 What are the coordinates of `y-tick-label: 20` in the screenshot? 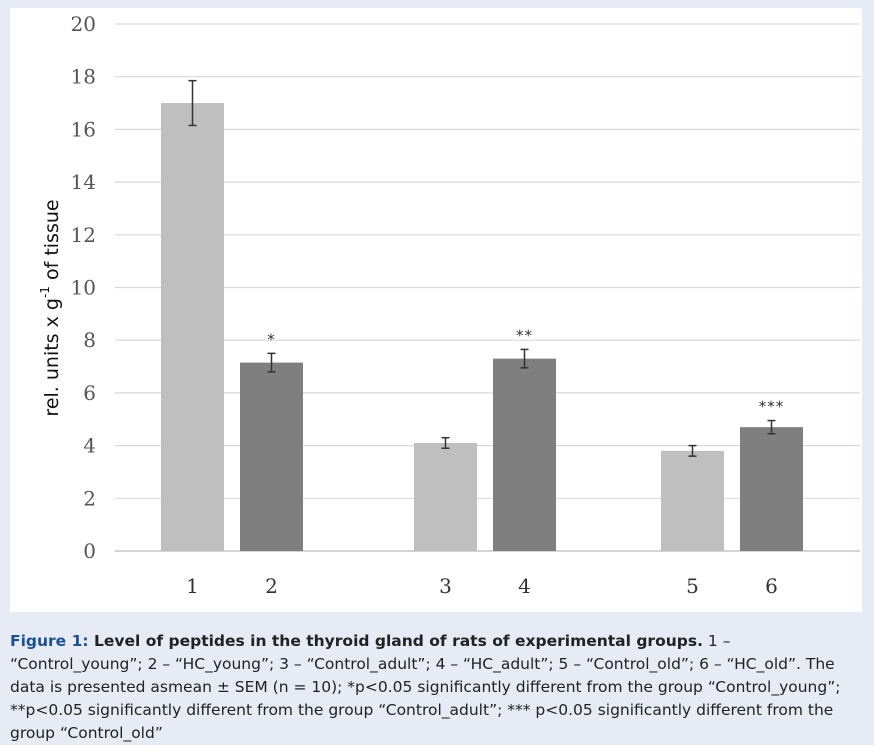 It's located at (83, 24).